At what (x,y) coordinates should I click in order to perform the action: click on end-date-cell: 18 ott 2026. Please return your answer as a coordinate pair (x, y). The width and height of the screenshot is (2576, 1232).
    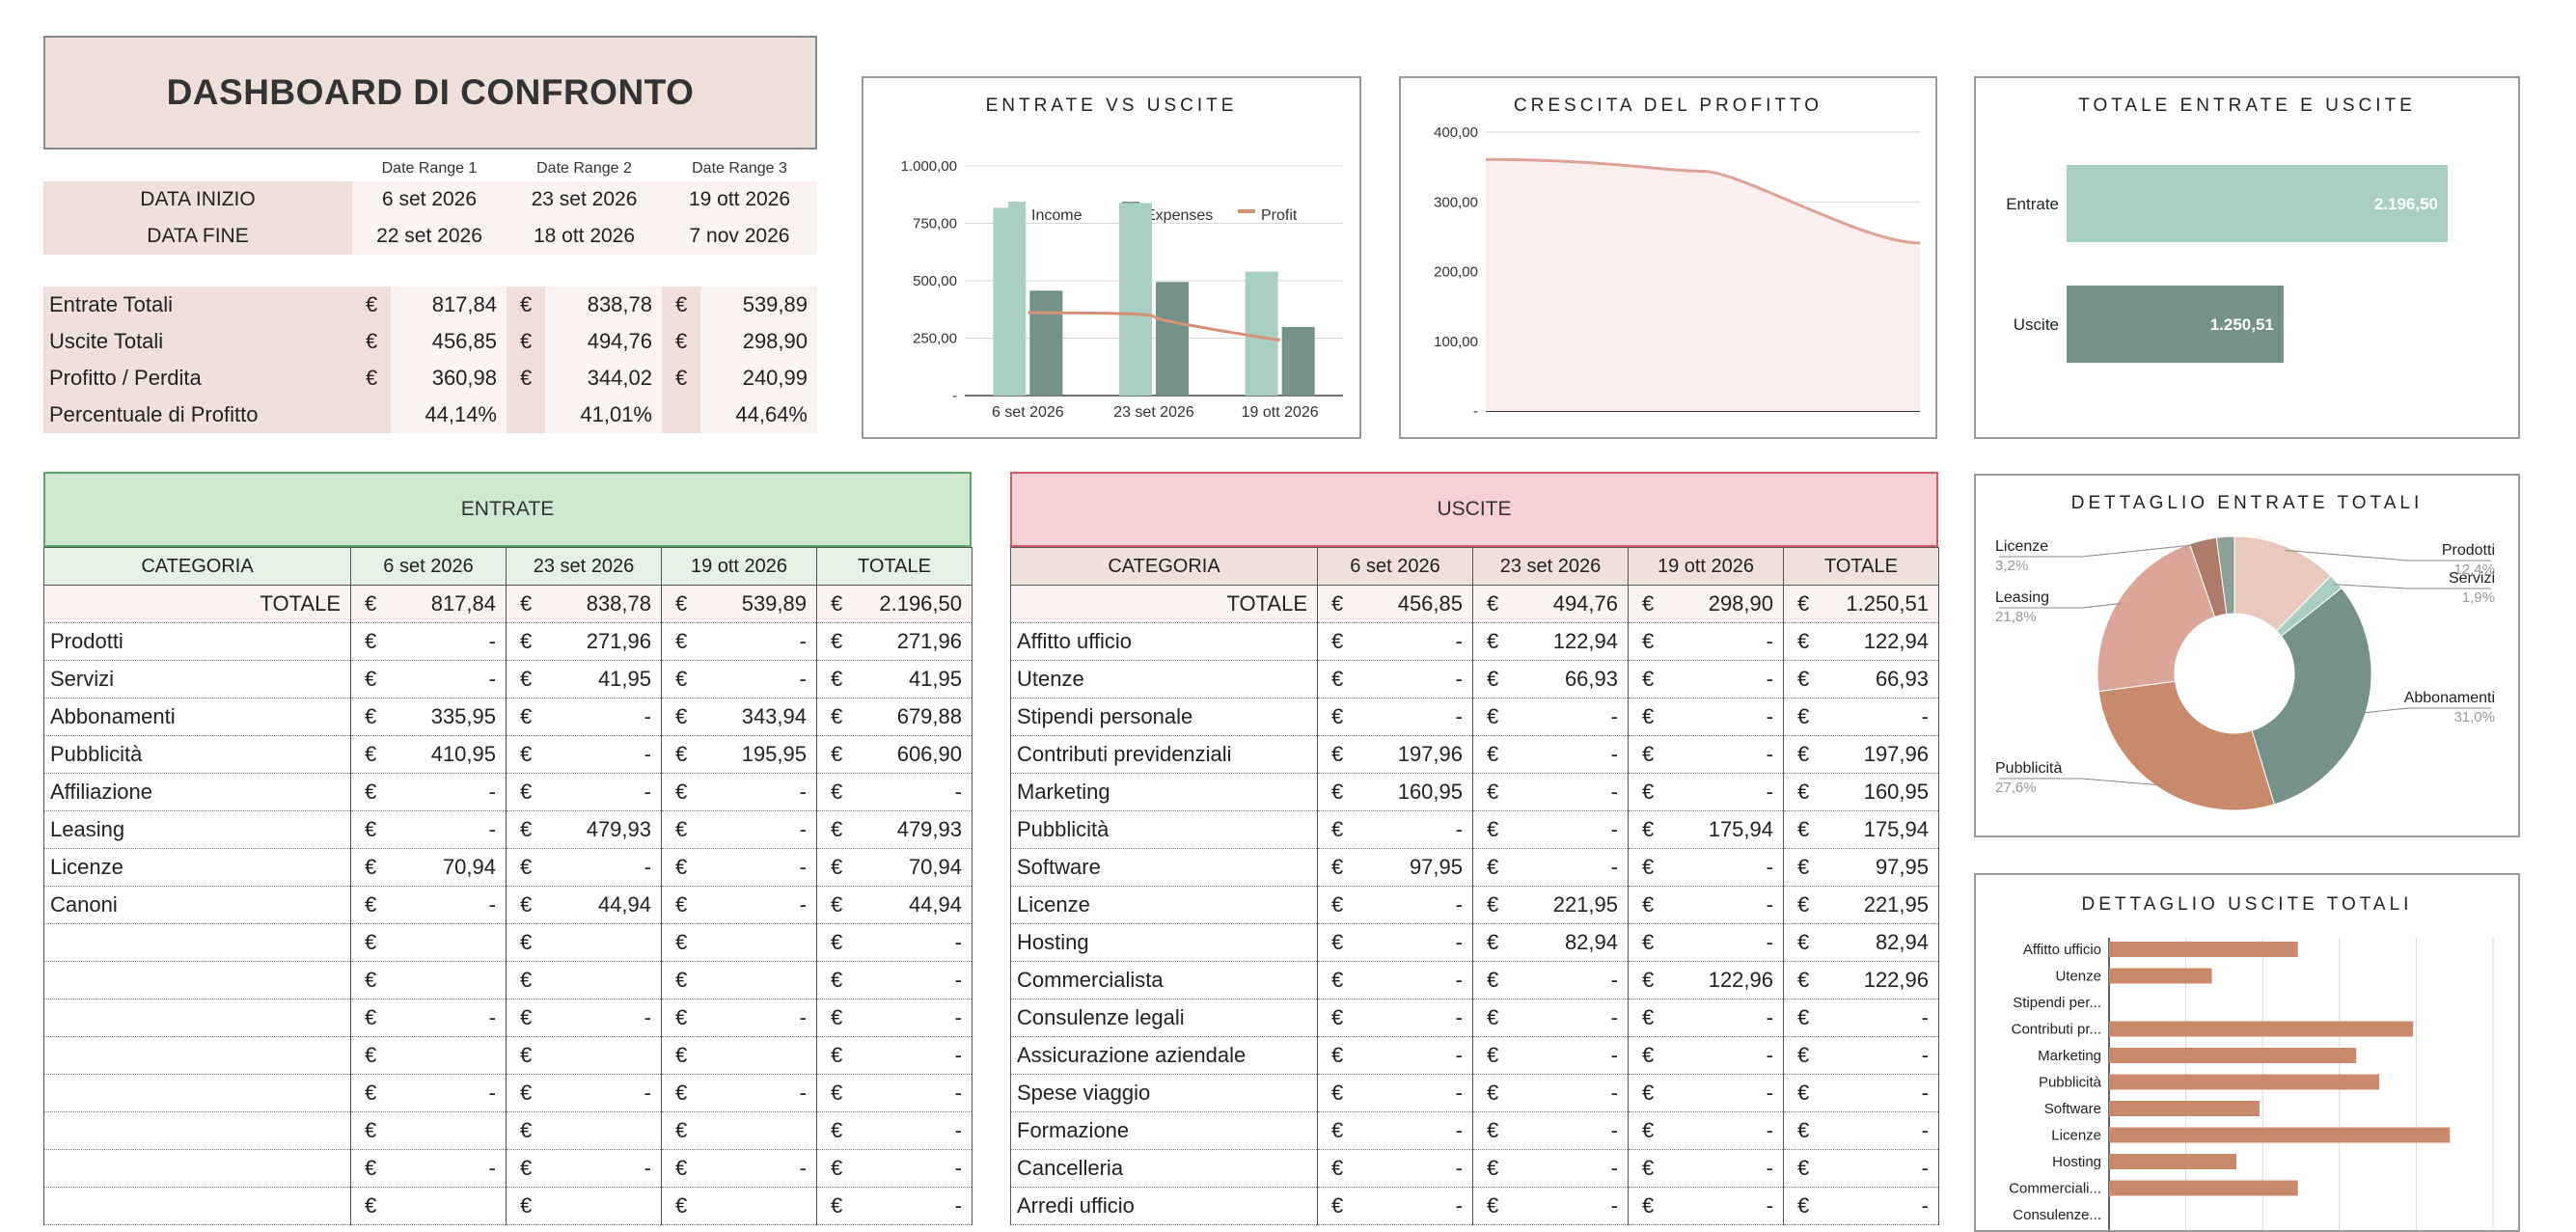
    Looking at the image, I should click on (584, 236).